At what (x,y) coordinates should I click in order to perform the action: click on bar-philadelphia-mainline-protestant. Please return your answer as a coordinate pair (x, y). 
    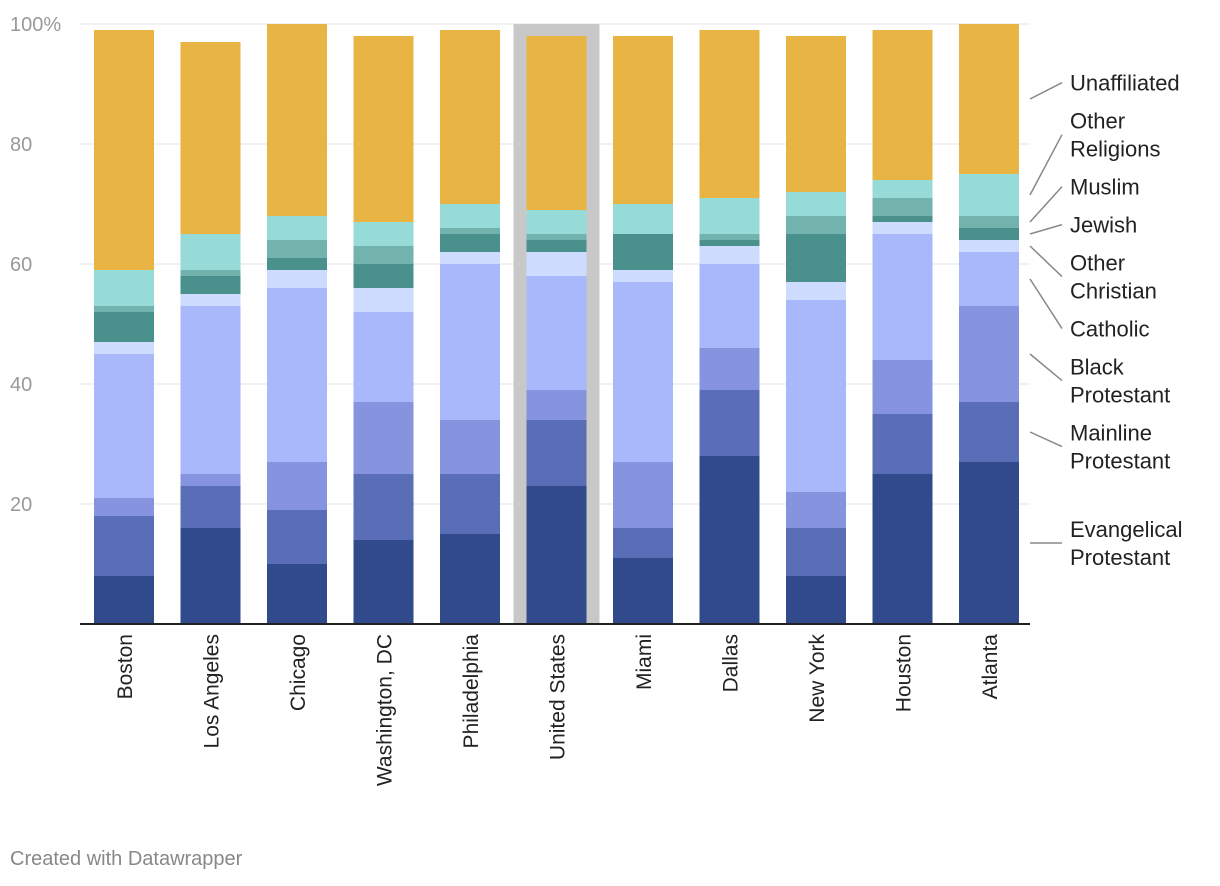
    Looking at the image, I should click on (470, 504).